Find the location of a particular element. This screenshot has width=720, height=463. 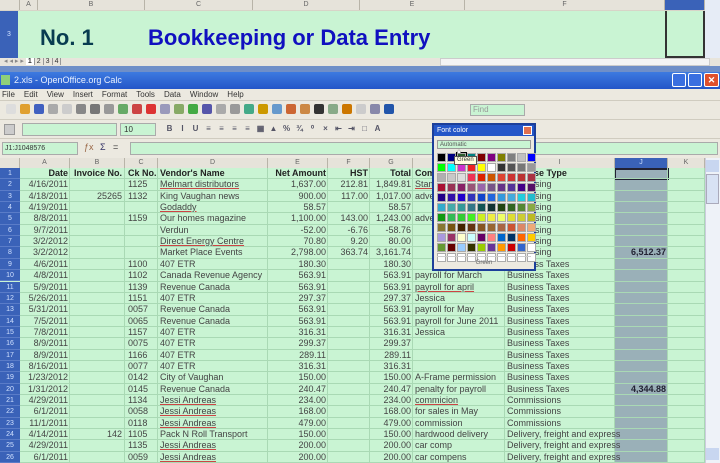

cell-a: 4/6/2011 is located at coordinates (50, 263).